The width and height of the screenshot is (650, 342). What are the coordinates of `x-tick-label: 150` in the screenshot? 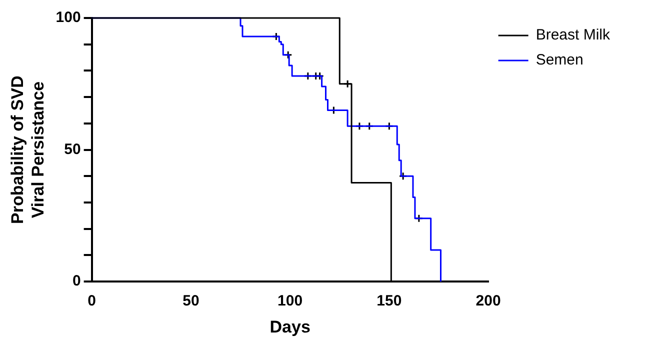 It's located at (389, 301).